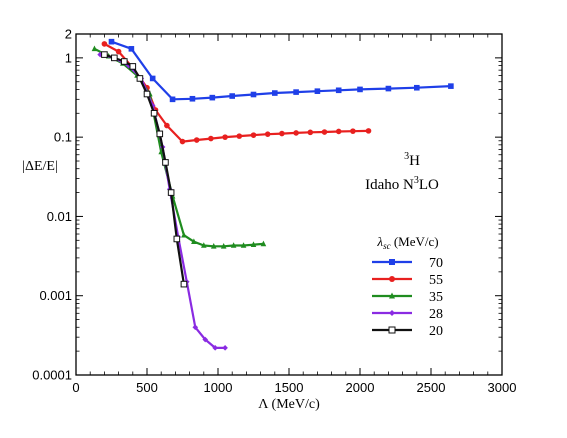 This screenshot has height=438, width=567. What do you see at coordinates (289, 387) in the screenshot?
I see `x-tick-label: 1500` at bounding box center [289, 387].